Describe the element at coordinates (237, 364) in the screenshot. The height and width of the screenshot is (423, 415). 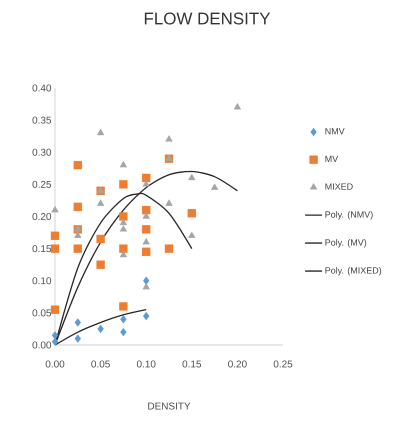
I see `x-tick-label: 0.20` at that location.